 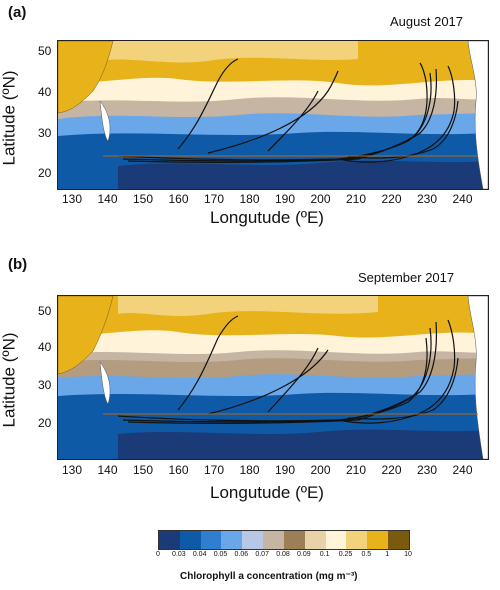 I want to click on colorbar-tick: 1, so click(x=387, y=554).